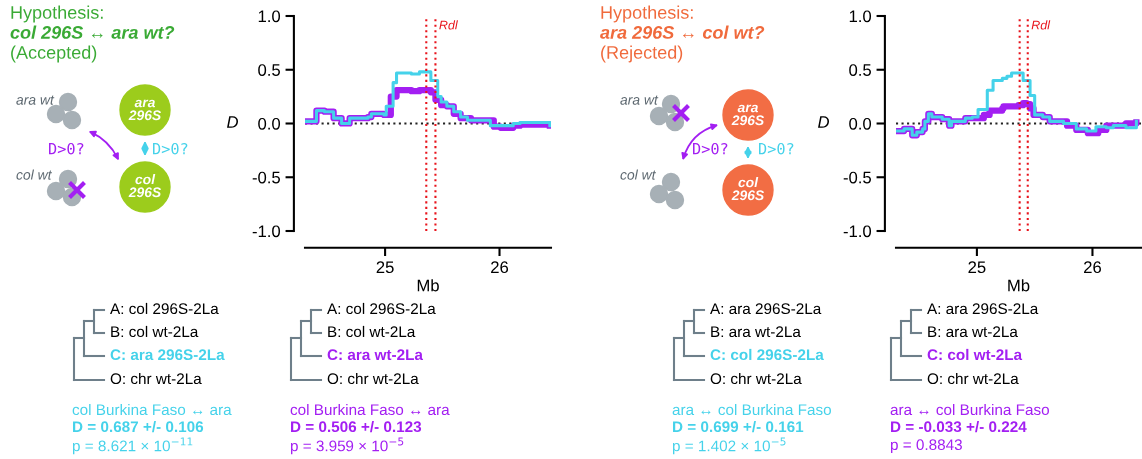  What do you see at coordinates (132, 446) in the screenshot?
I see `text: p = 8.621 × 10$^{−11}$` at bounding box center [132, 446].